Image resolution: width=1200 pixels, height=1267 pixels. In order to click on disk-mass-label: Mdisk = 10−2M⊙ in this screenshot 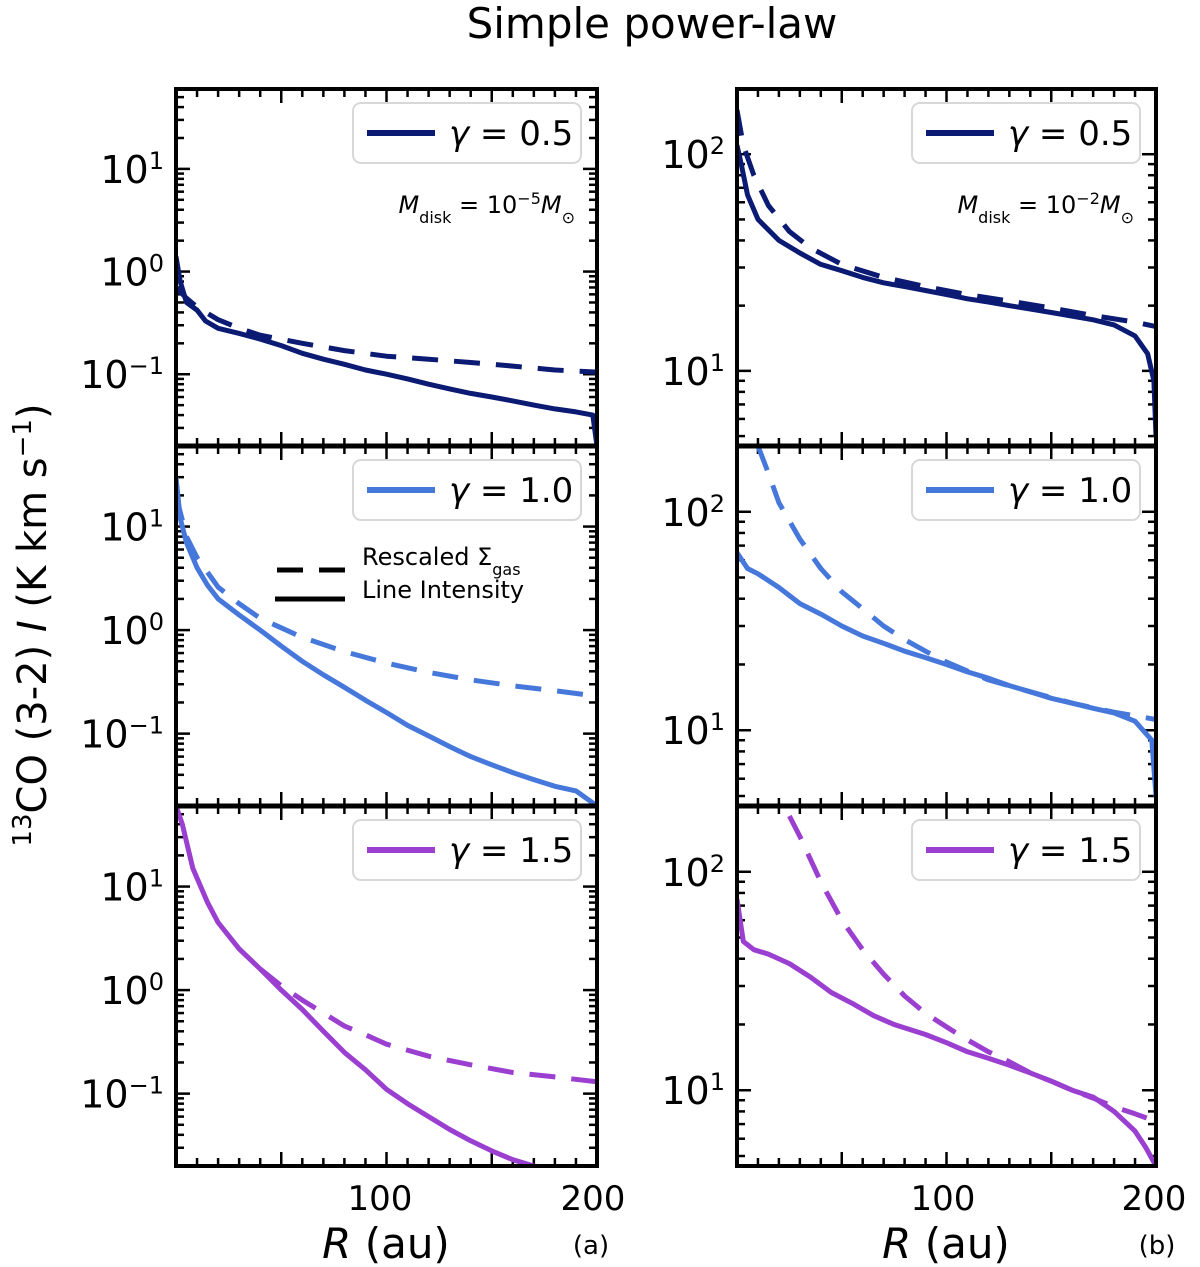, I will do `click(1045, 208)`.